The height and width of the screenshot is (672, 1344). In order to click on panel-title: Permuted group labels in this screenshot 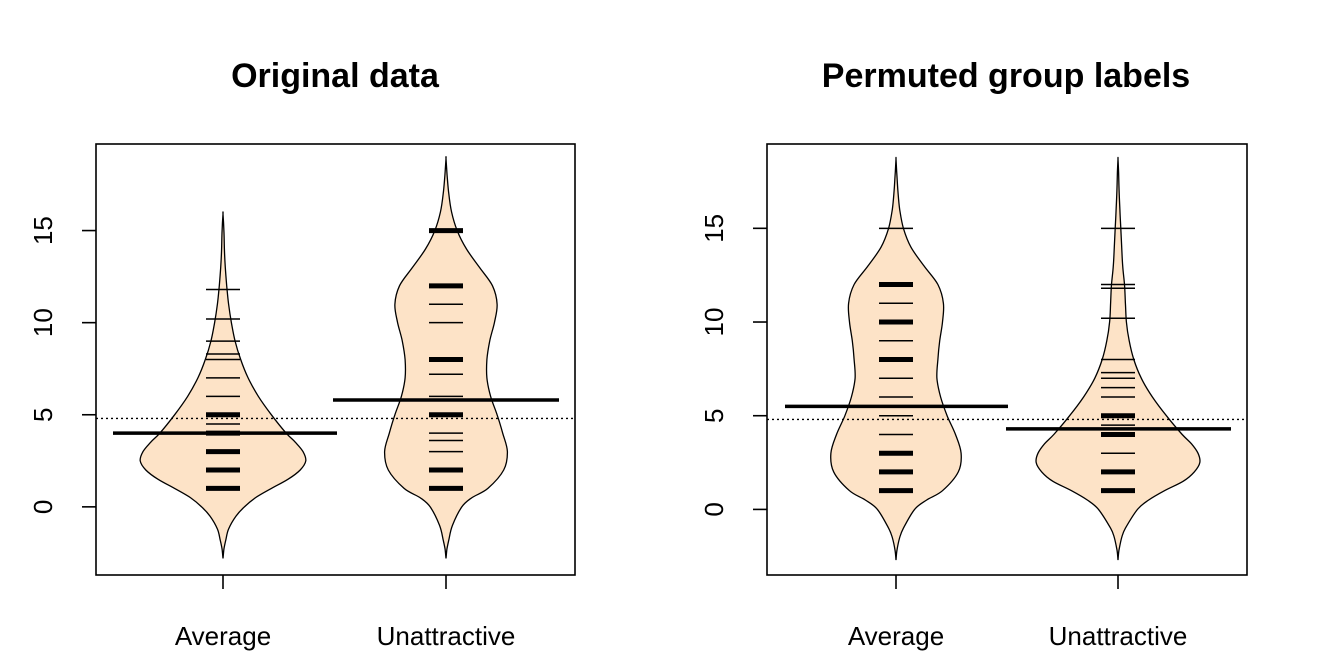, I will do `click(1006, 76)`.